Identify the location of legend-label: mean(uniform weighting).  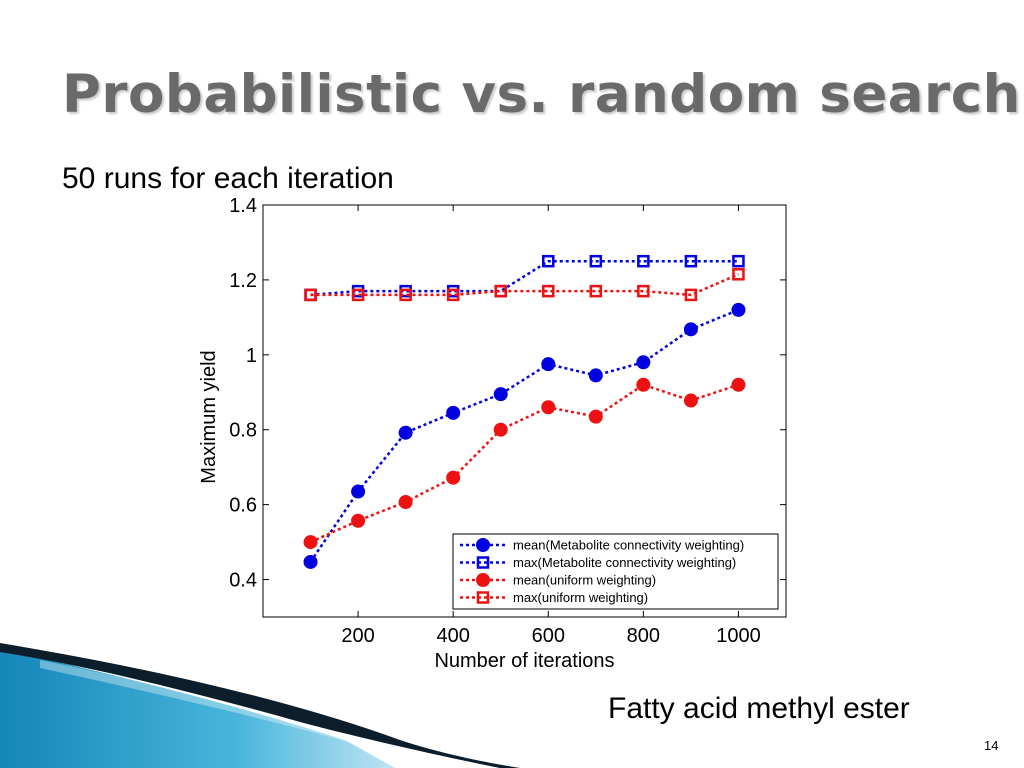
(584, 580).